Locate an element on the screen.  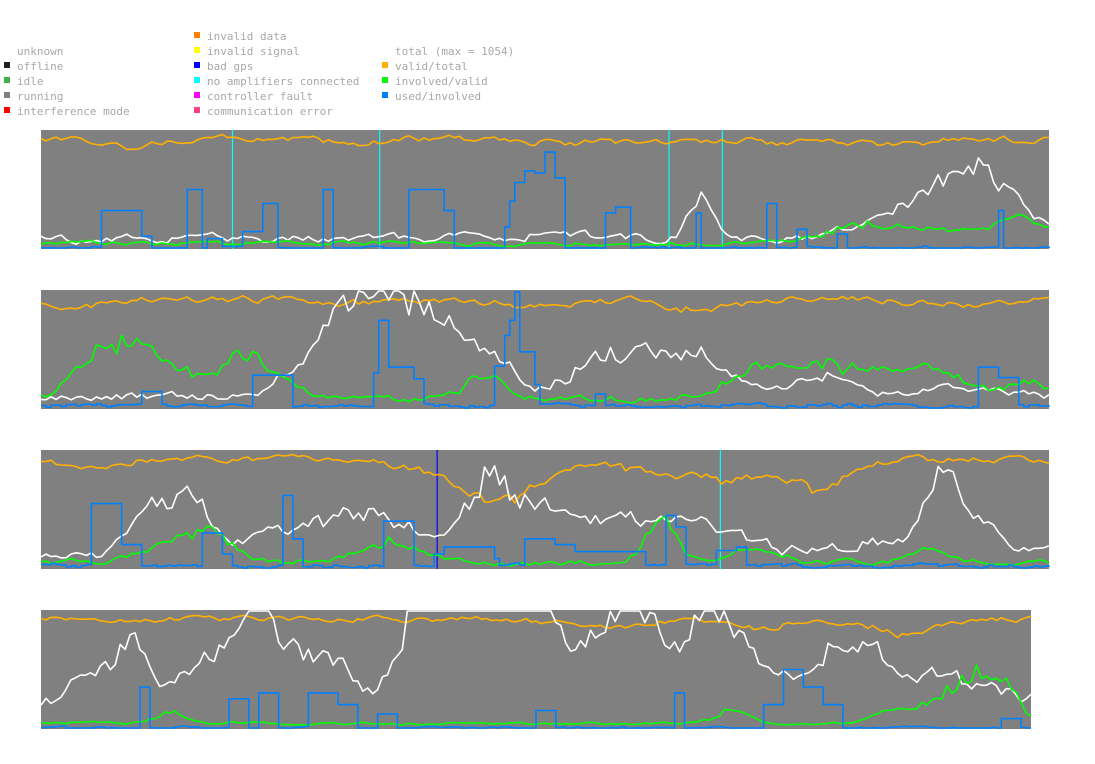
legend-status-label: running is located at coordinates (40, 96).